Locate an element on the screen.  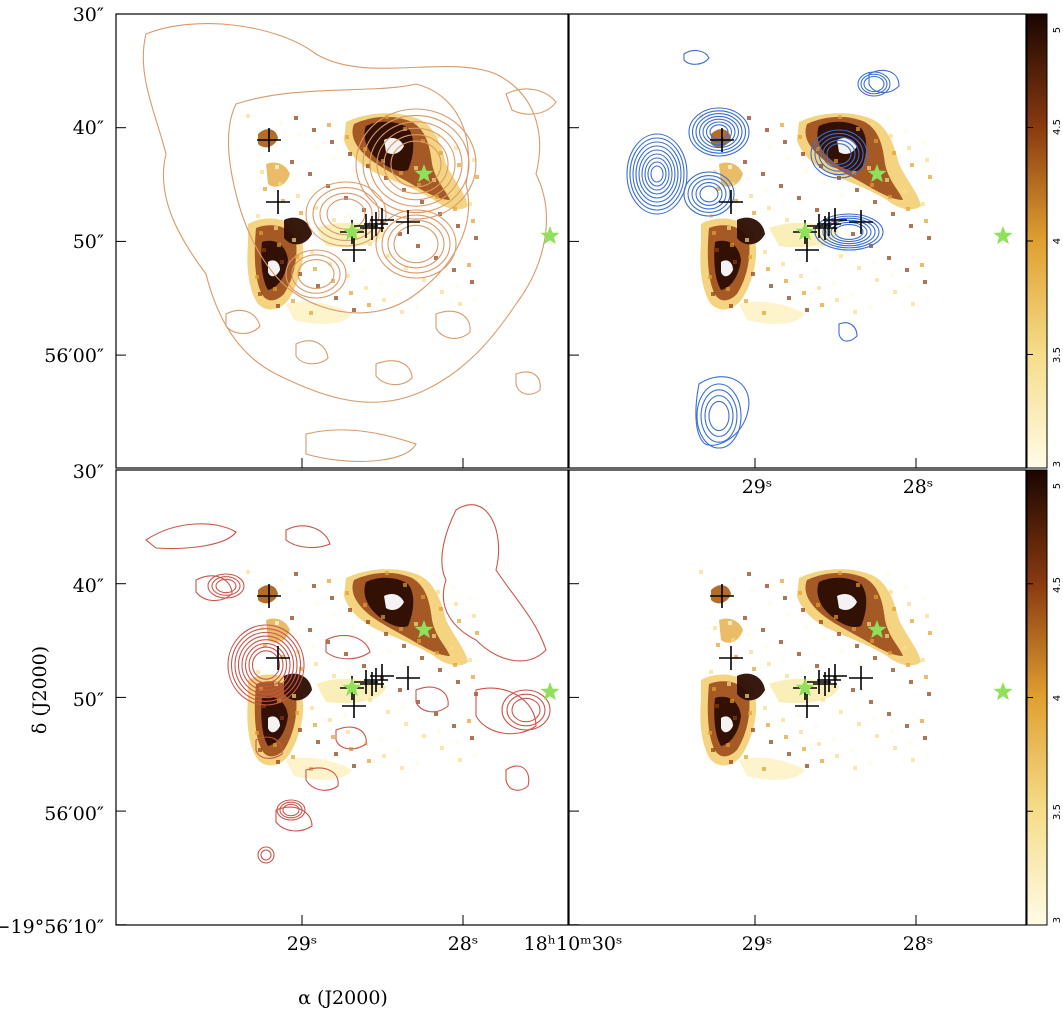
y-tick-30-bottom: 30″ is located at coordinates (88, 472).